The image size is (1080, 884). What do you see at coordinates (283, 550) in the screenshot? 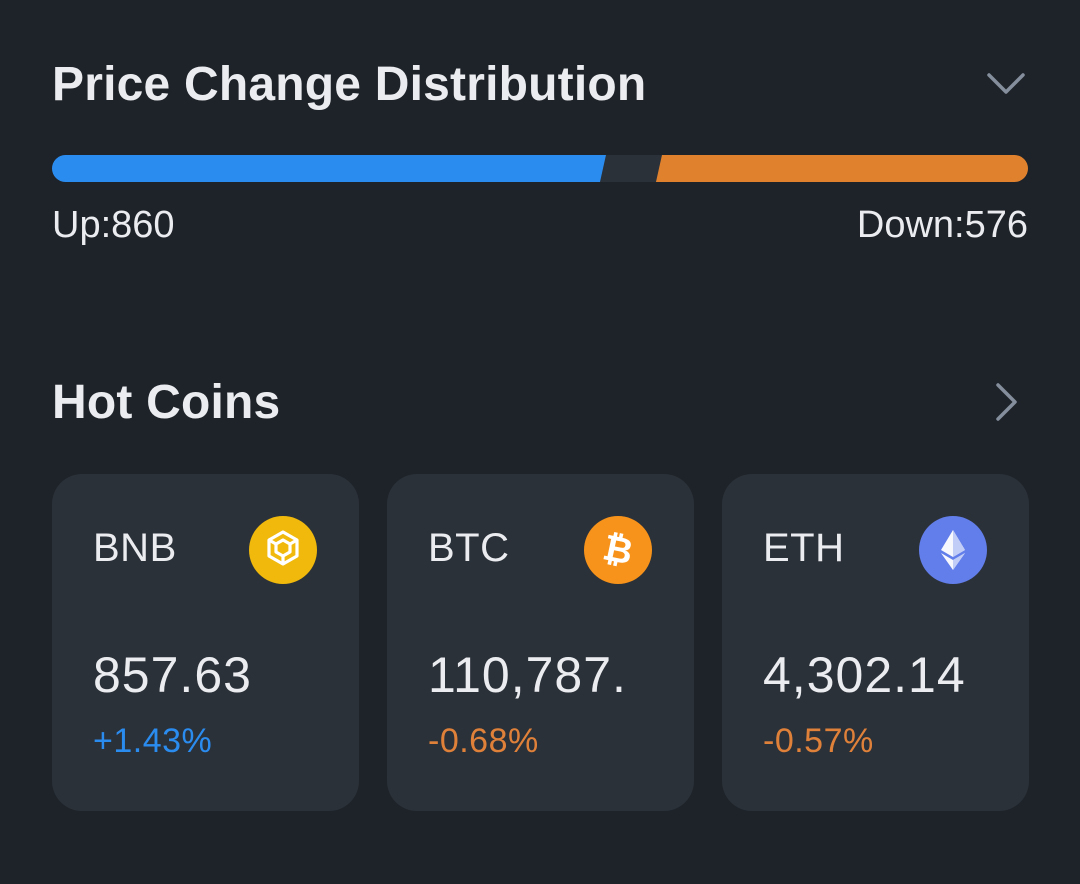
I see `bnb-icon` at bounding box center [283, 550].